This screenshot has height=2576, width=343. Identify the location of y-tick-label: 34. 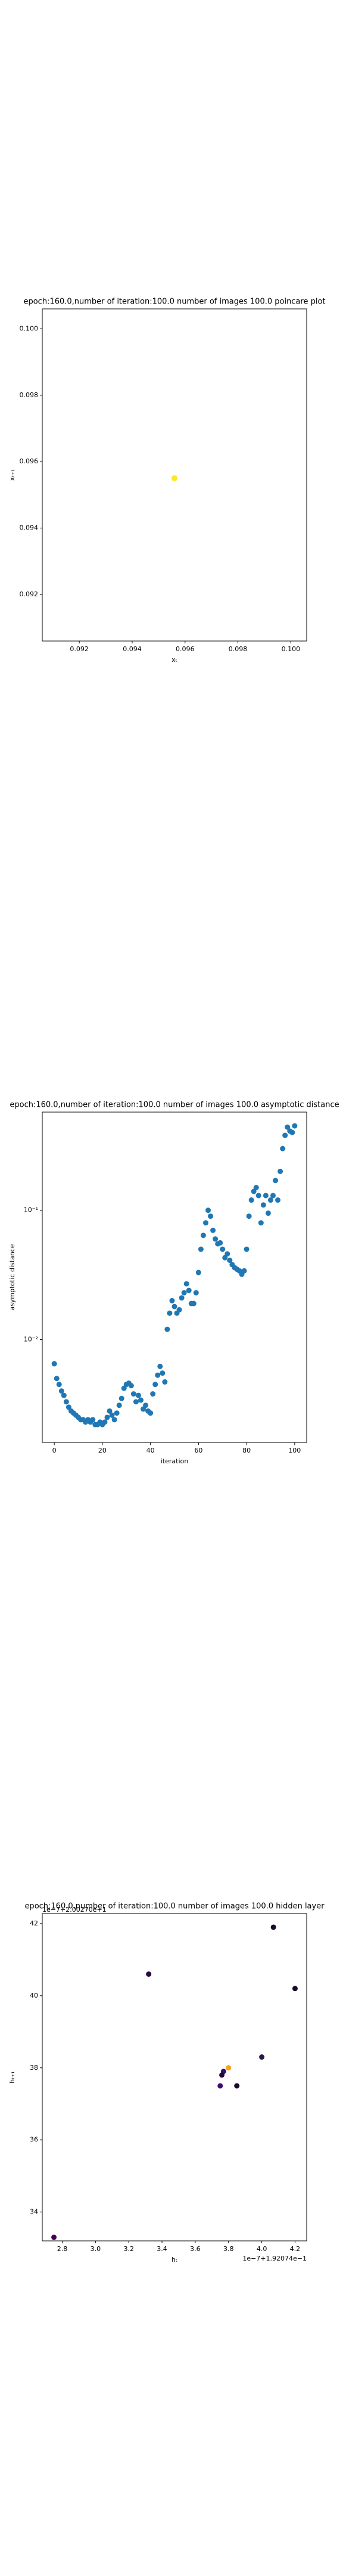
(34, 2212).